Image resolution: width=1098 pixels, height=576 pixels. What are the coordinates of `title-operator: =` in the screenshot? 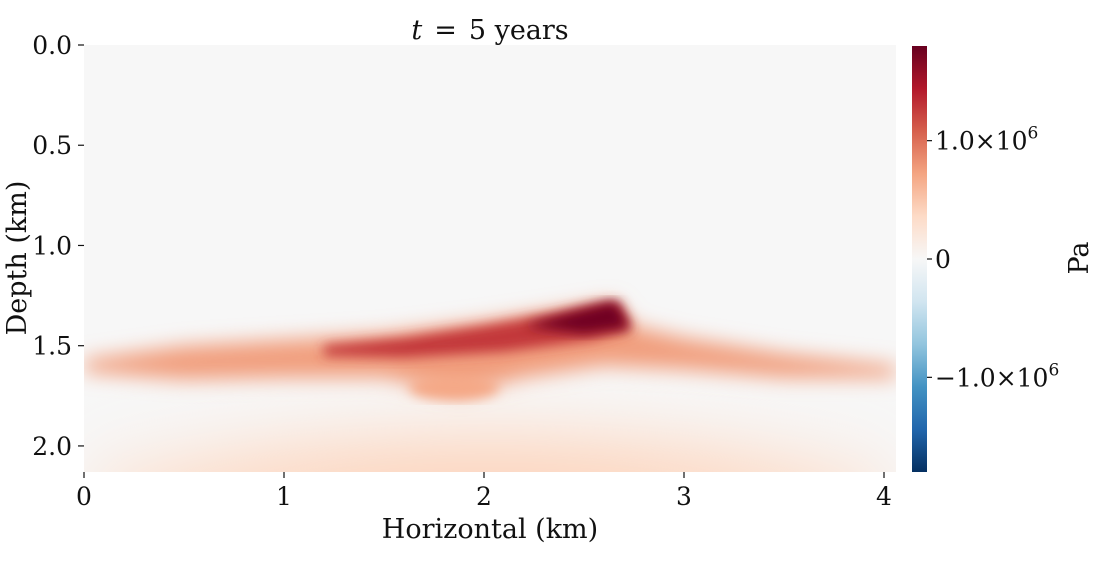 It's located at (445, 30).